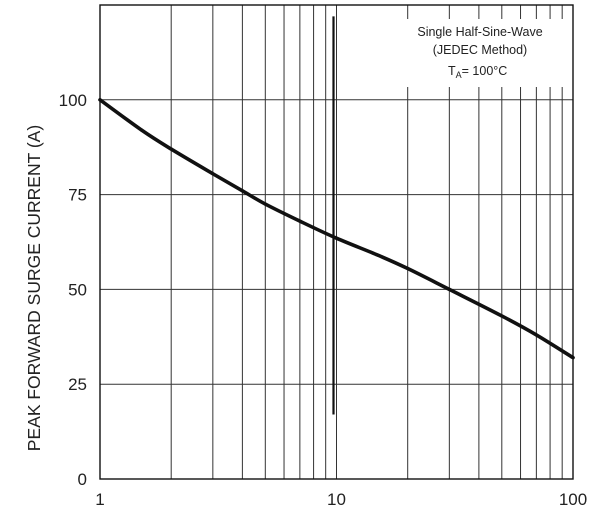 Image resolution: width=595 pixels, height=515 pixels. I want to click on y-tick-labels: 0 25 50 75 100, so click(73, 290).